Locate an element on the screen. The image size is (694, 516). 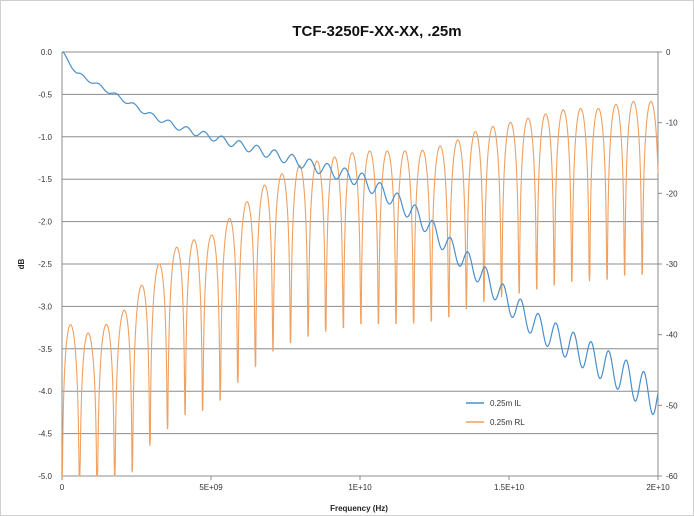
y-tick-label: -3.5 is located at coordinates (45, 349).